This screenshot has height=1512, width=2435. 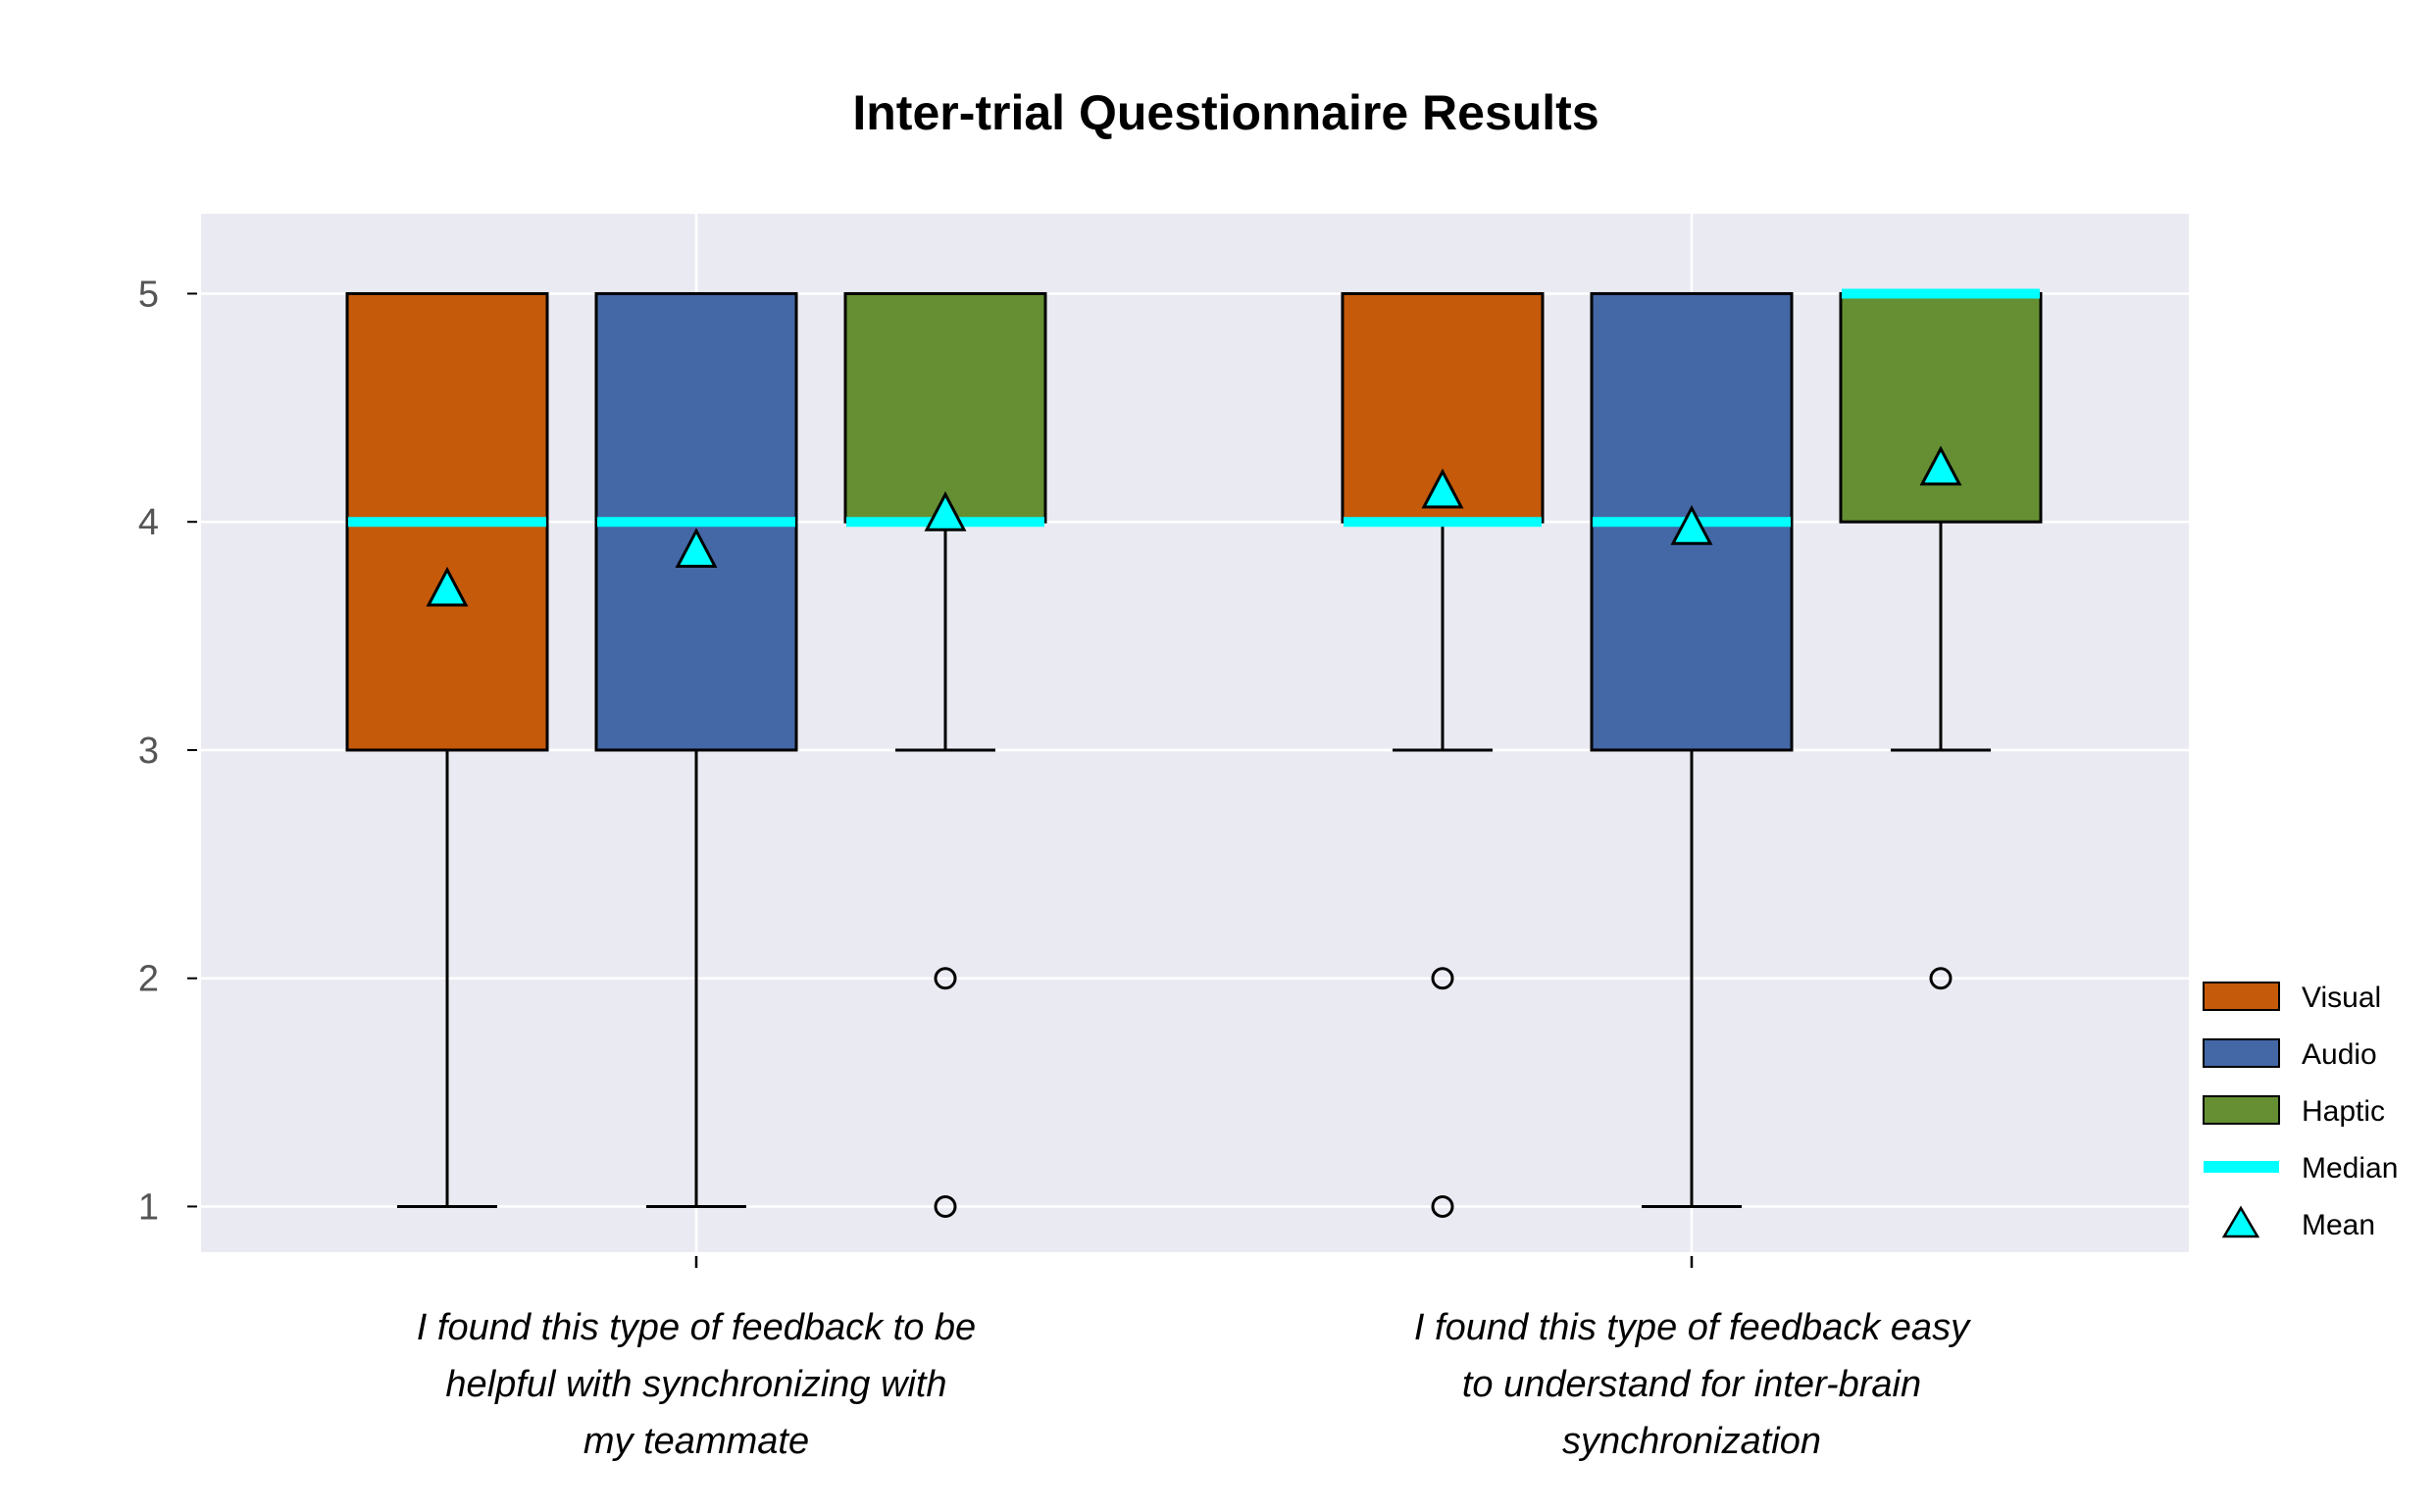 I want to click on legend-item-mean: Mean, so click(x=2298, y=1223).